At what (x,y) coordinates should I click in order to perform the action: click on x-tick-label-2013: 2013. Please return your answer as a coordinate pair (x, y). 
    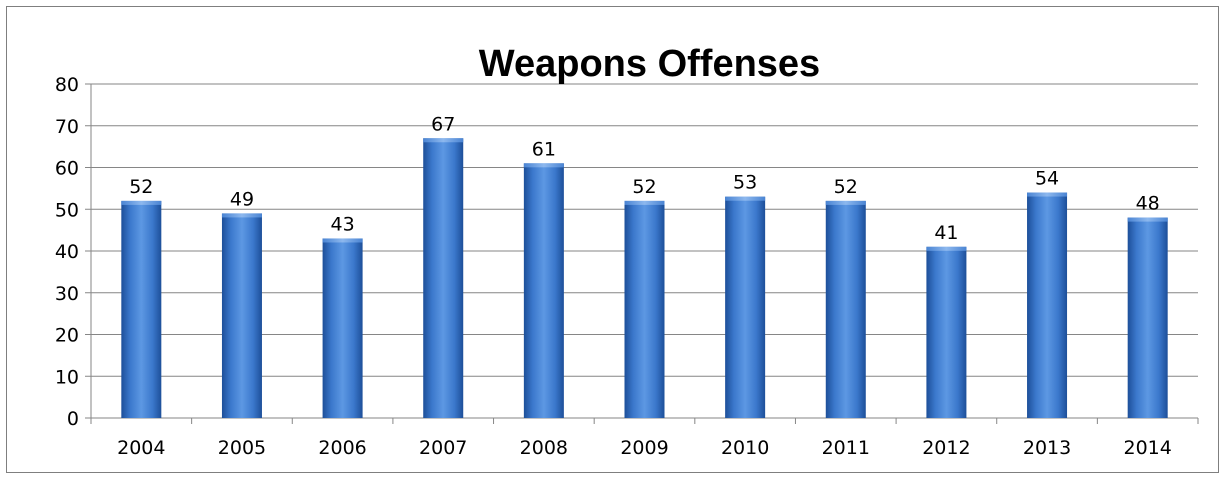
    Looking at the image, I should click on (1047, 448).